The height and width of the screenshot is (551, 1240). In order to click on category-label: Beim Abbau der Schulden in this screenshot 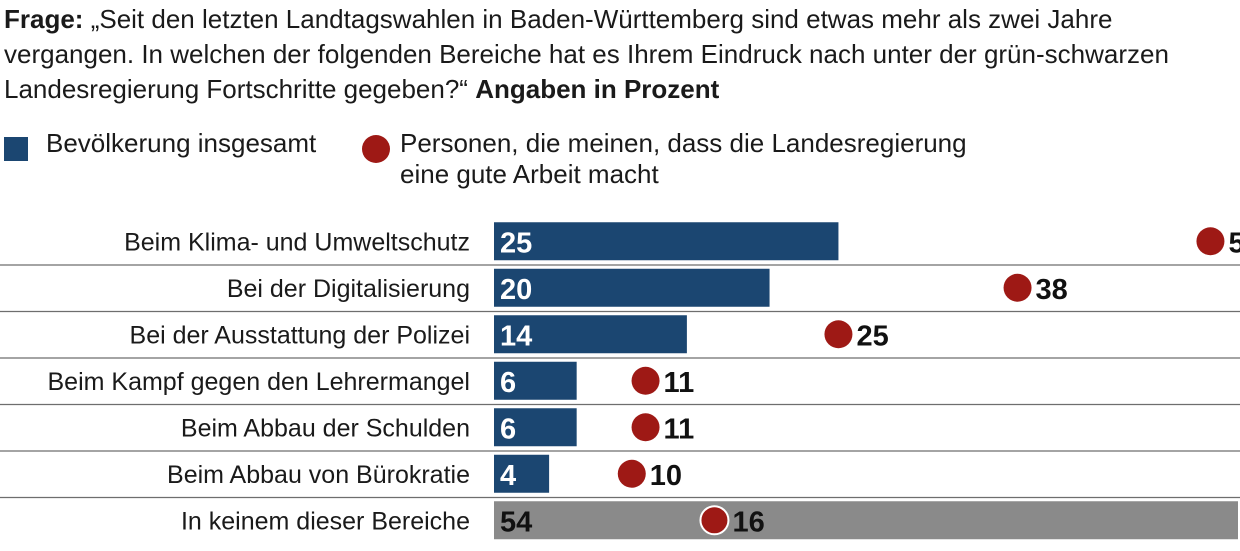, I will do `click(325, 428)`.